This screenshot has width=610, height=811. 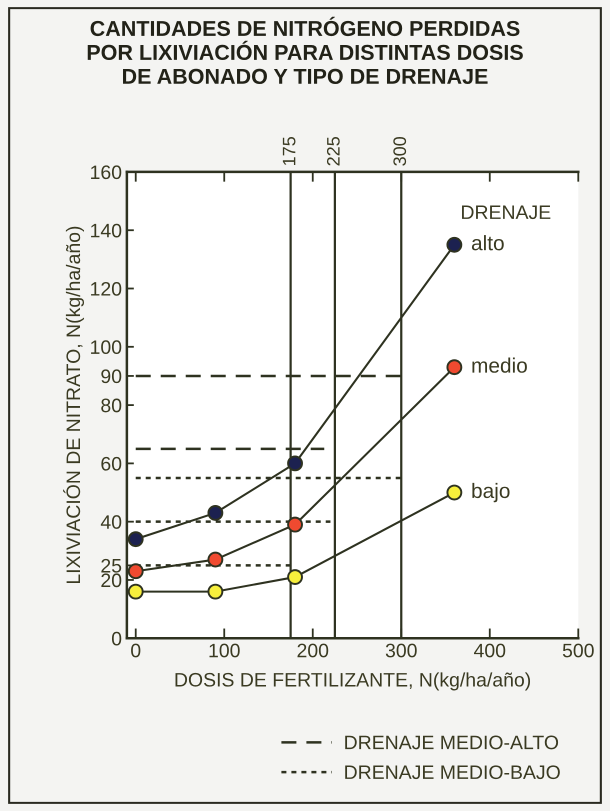 I want to click on y-tick-label: 120, so click(x=106, y=289).